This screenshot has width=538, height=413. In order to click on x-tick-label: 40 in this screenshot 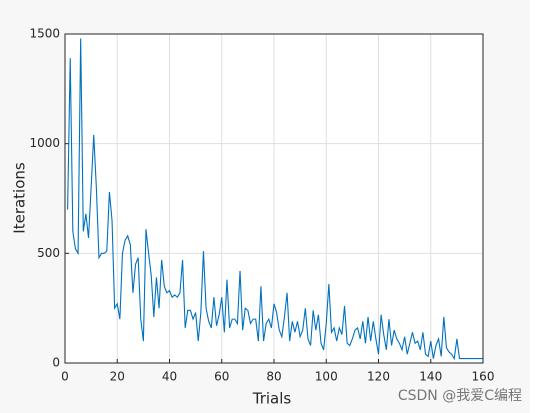, I will do `click(169, 377)`.